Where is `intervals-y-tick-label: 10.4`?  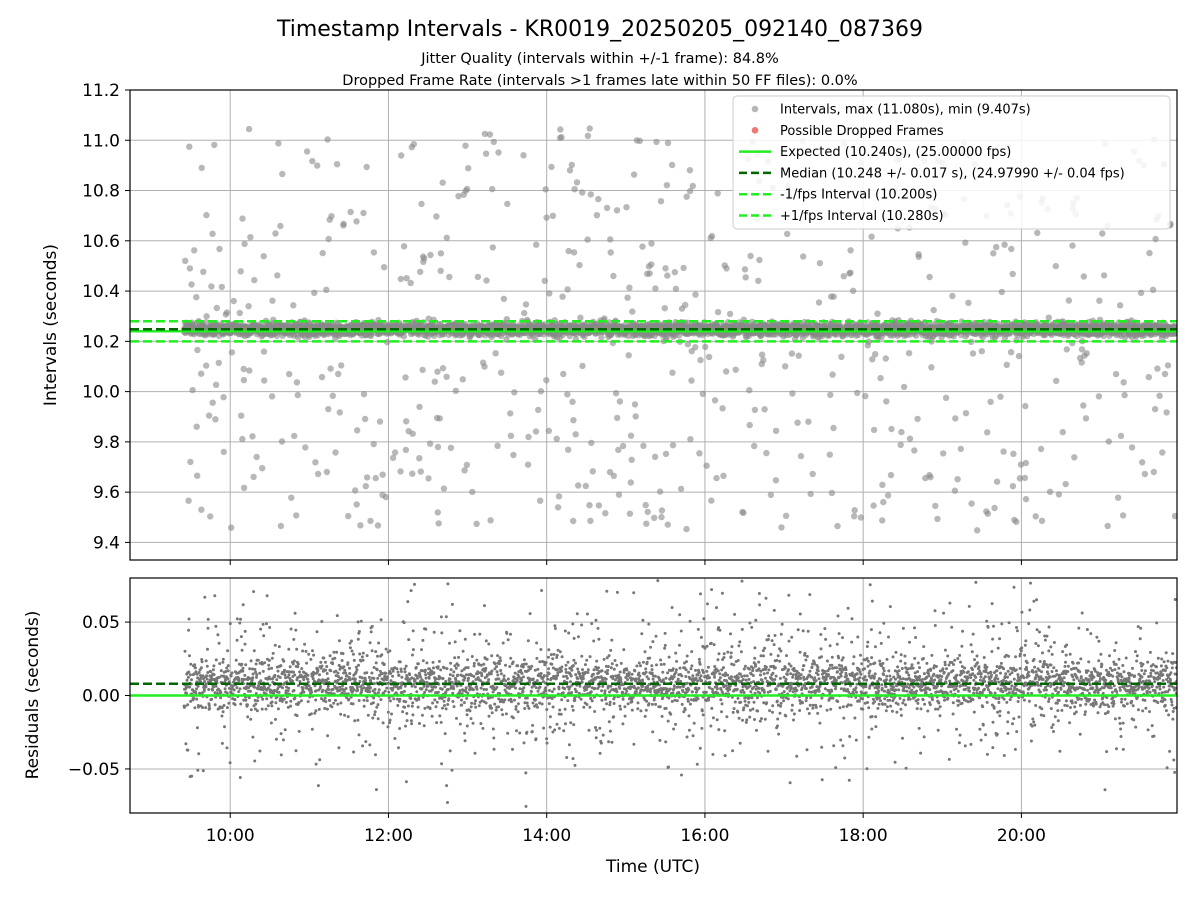 intervals-y-tick-label: 10.4 is located at coordinates (101, 292).